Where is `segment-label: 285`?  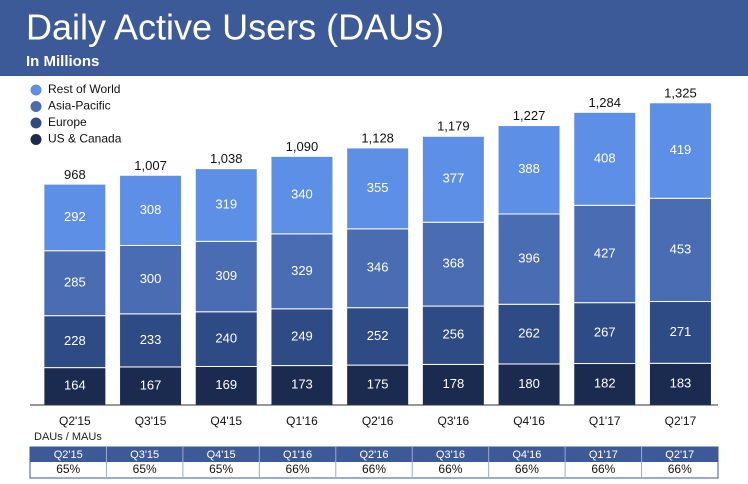 segment-label: 285 is located at coordinates (75, 282).